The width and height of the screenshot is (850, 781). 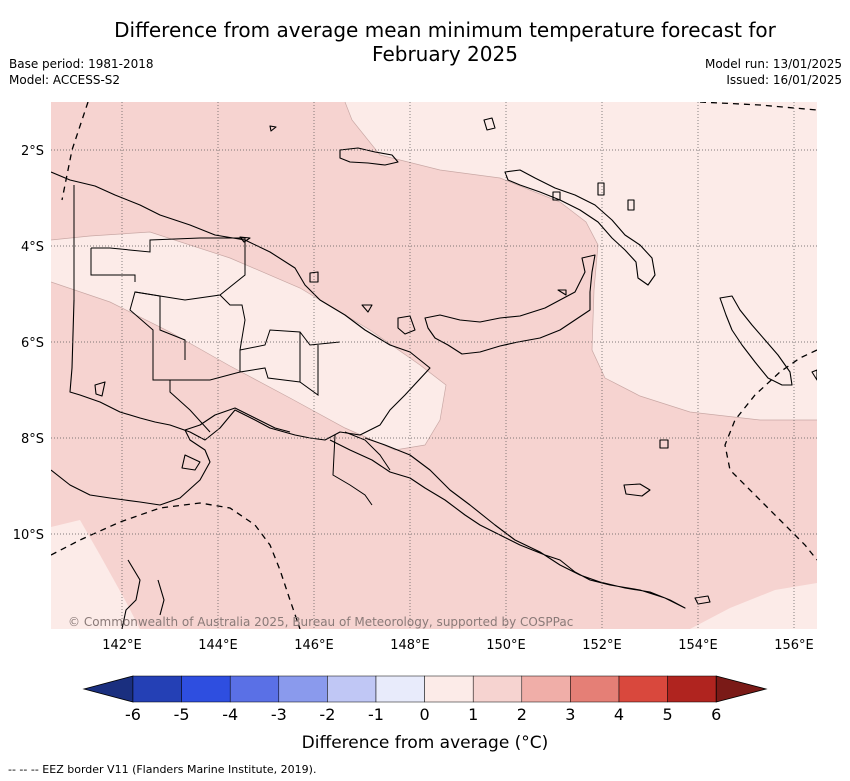 What do you see at coordinates (314, 645) in the screenshot?
I see `lon-label: 146°E` at bounding box center [314, 645].